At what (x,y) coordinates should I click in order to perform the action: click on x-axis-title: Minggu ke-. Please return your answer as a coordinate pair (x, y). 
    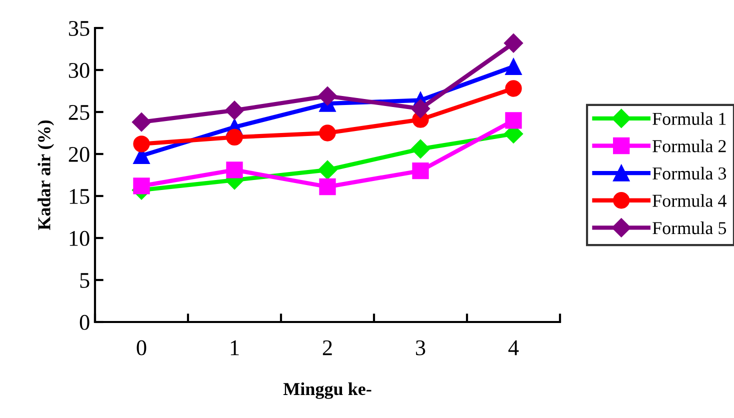
    Looking at the image, I should click on (327, 390).